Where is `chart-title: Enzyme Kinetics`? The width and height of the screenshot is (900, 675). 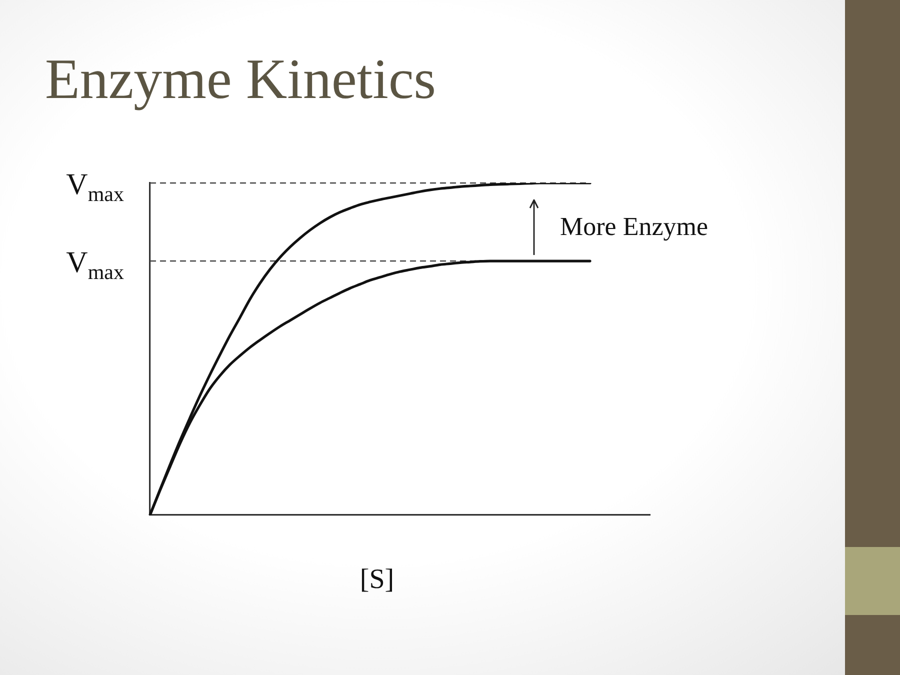
chart-title: Enzyme Kinetics is located at coordinates (240, 79).